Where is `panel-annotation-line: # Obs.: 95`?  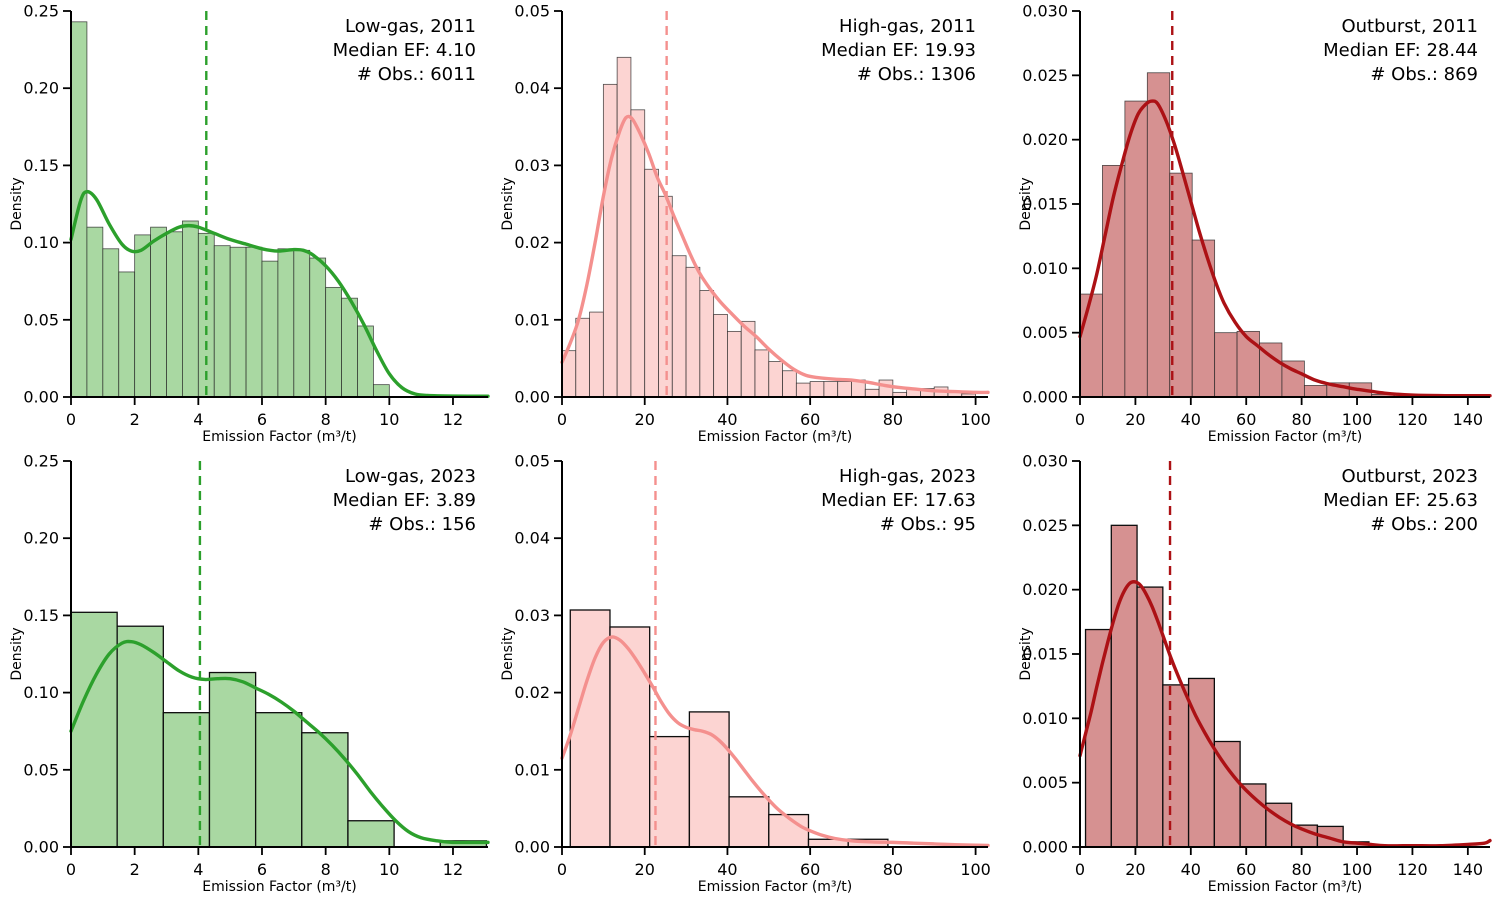
panel-annotation-line: # Obs.: 95 is located at coordinates (928, 524).